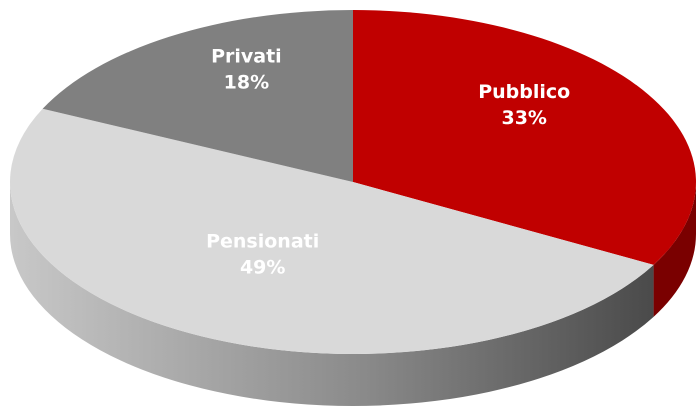  I want to click on slice-value: 18%, so click(246, 82).